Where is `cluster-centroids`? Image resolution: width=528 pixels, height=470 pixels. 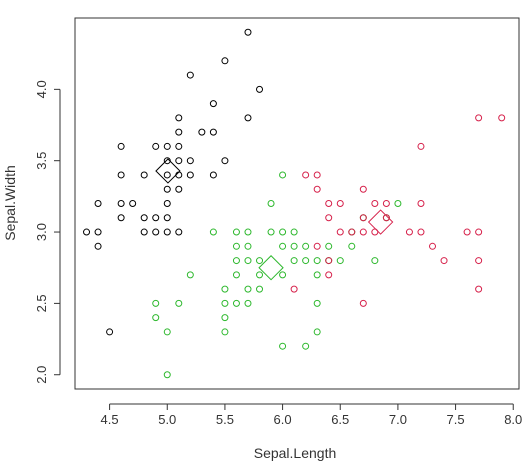
cluster-centroids is located at coordinates (274, 219).